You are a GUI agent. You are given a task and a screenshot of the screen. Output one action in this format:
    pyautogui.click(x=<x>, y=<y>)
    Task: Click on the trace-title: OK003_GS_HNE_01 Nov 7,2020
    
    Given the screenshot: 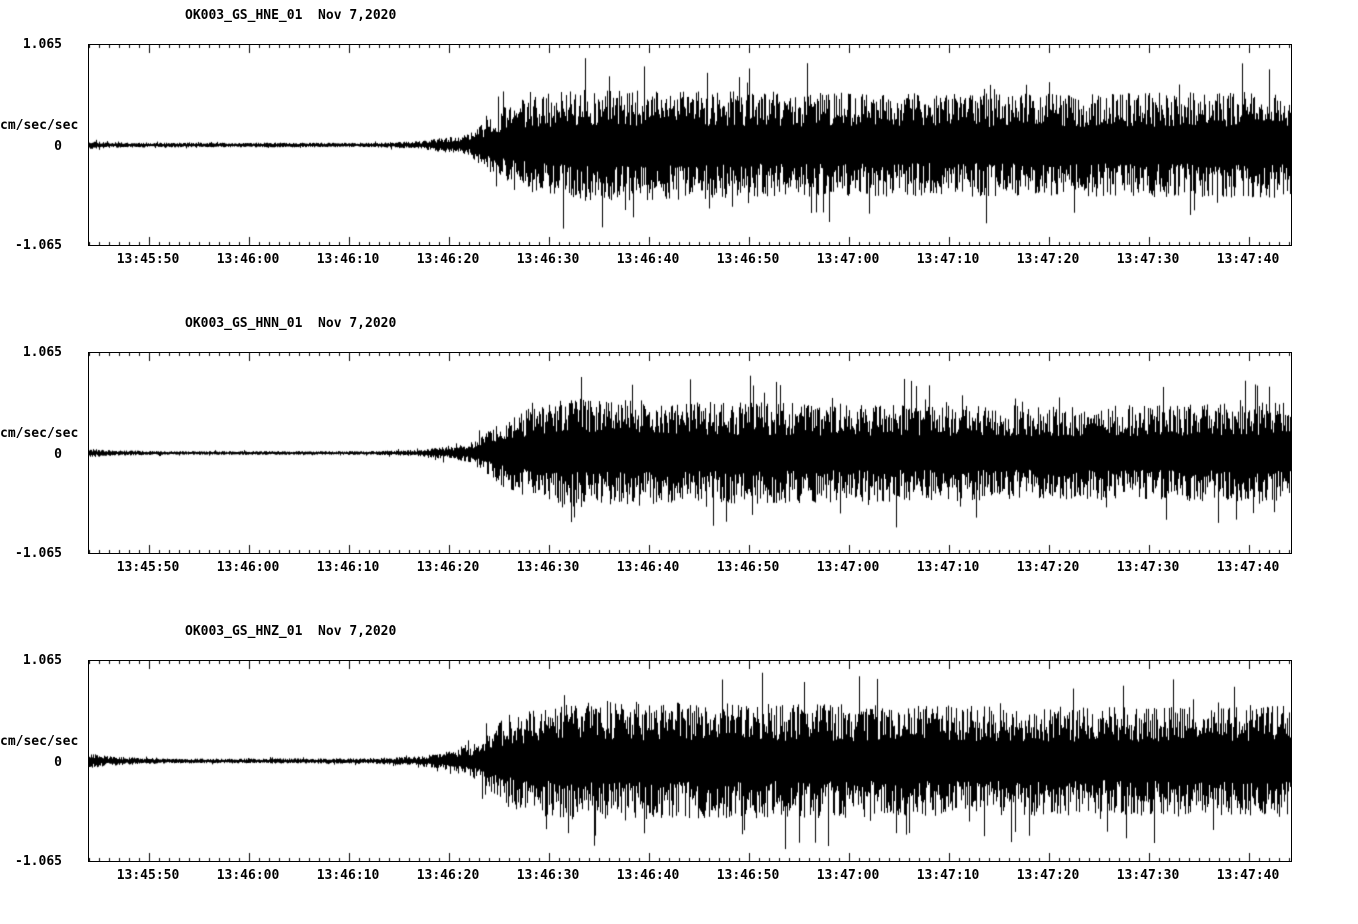 What is the action you would take?
    pyautogui.click(x=291, y=15)
    